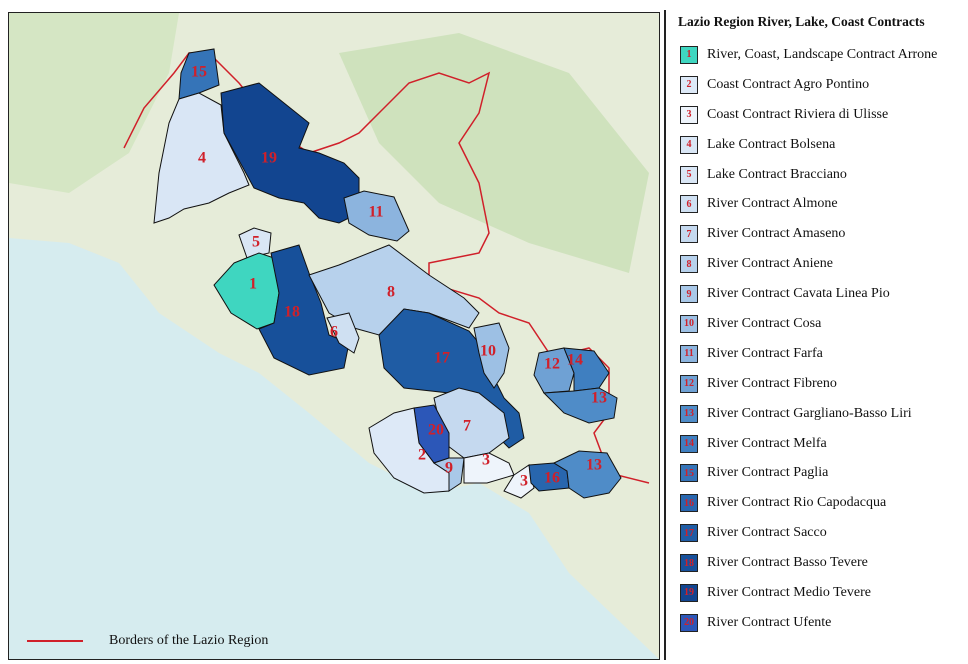 This screenshot has height=664, width=968. Describe the element at coordinates (689, 503) in the screenshot. I see `legend-swatch: 16` at that location.